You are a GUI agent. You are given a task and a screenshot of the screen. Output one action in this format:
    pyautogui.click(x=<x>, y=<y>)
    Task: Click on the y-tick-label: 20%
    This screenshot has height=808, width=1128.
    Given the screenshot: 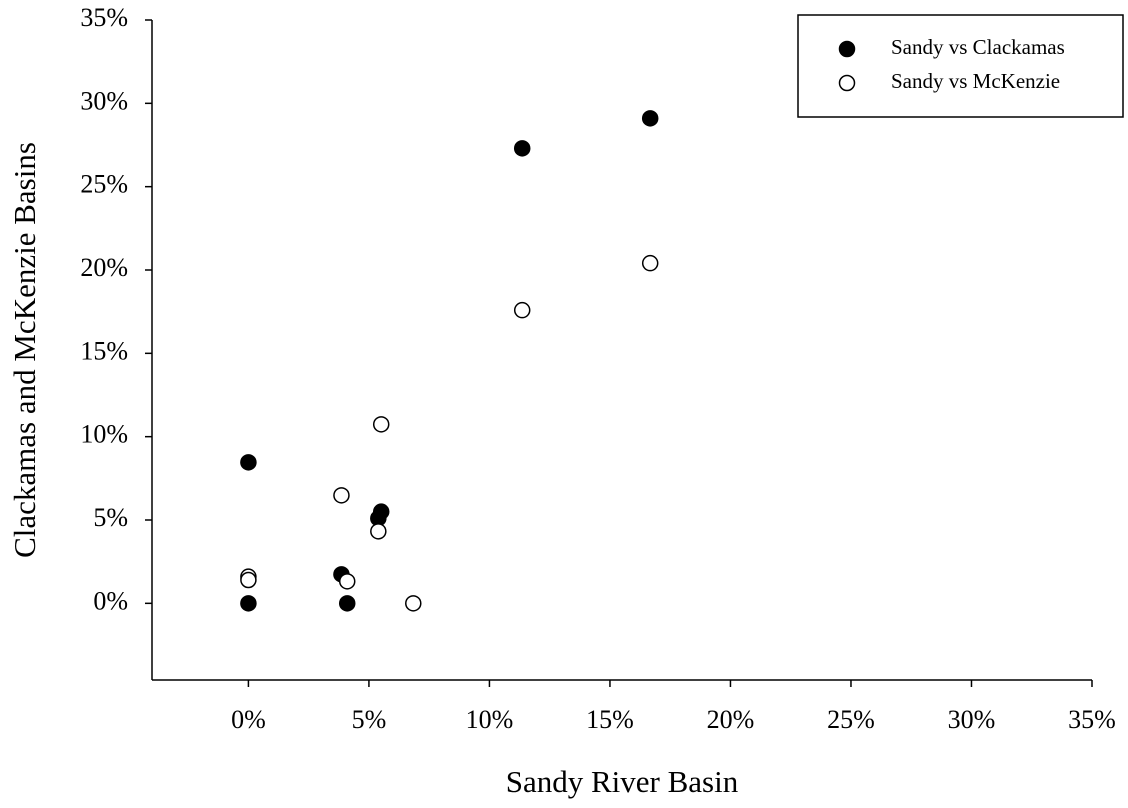 What is the action you would take?
    pyautogui.click(x=104, y=267)
    